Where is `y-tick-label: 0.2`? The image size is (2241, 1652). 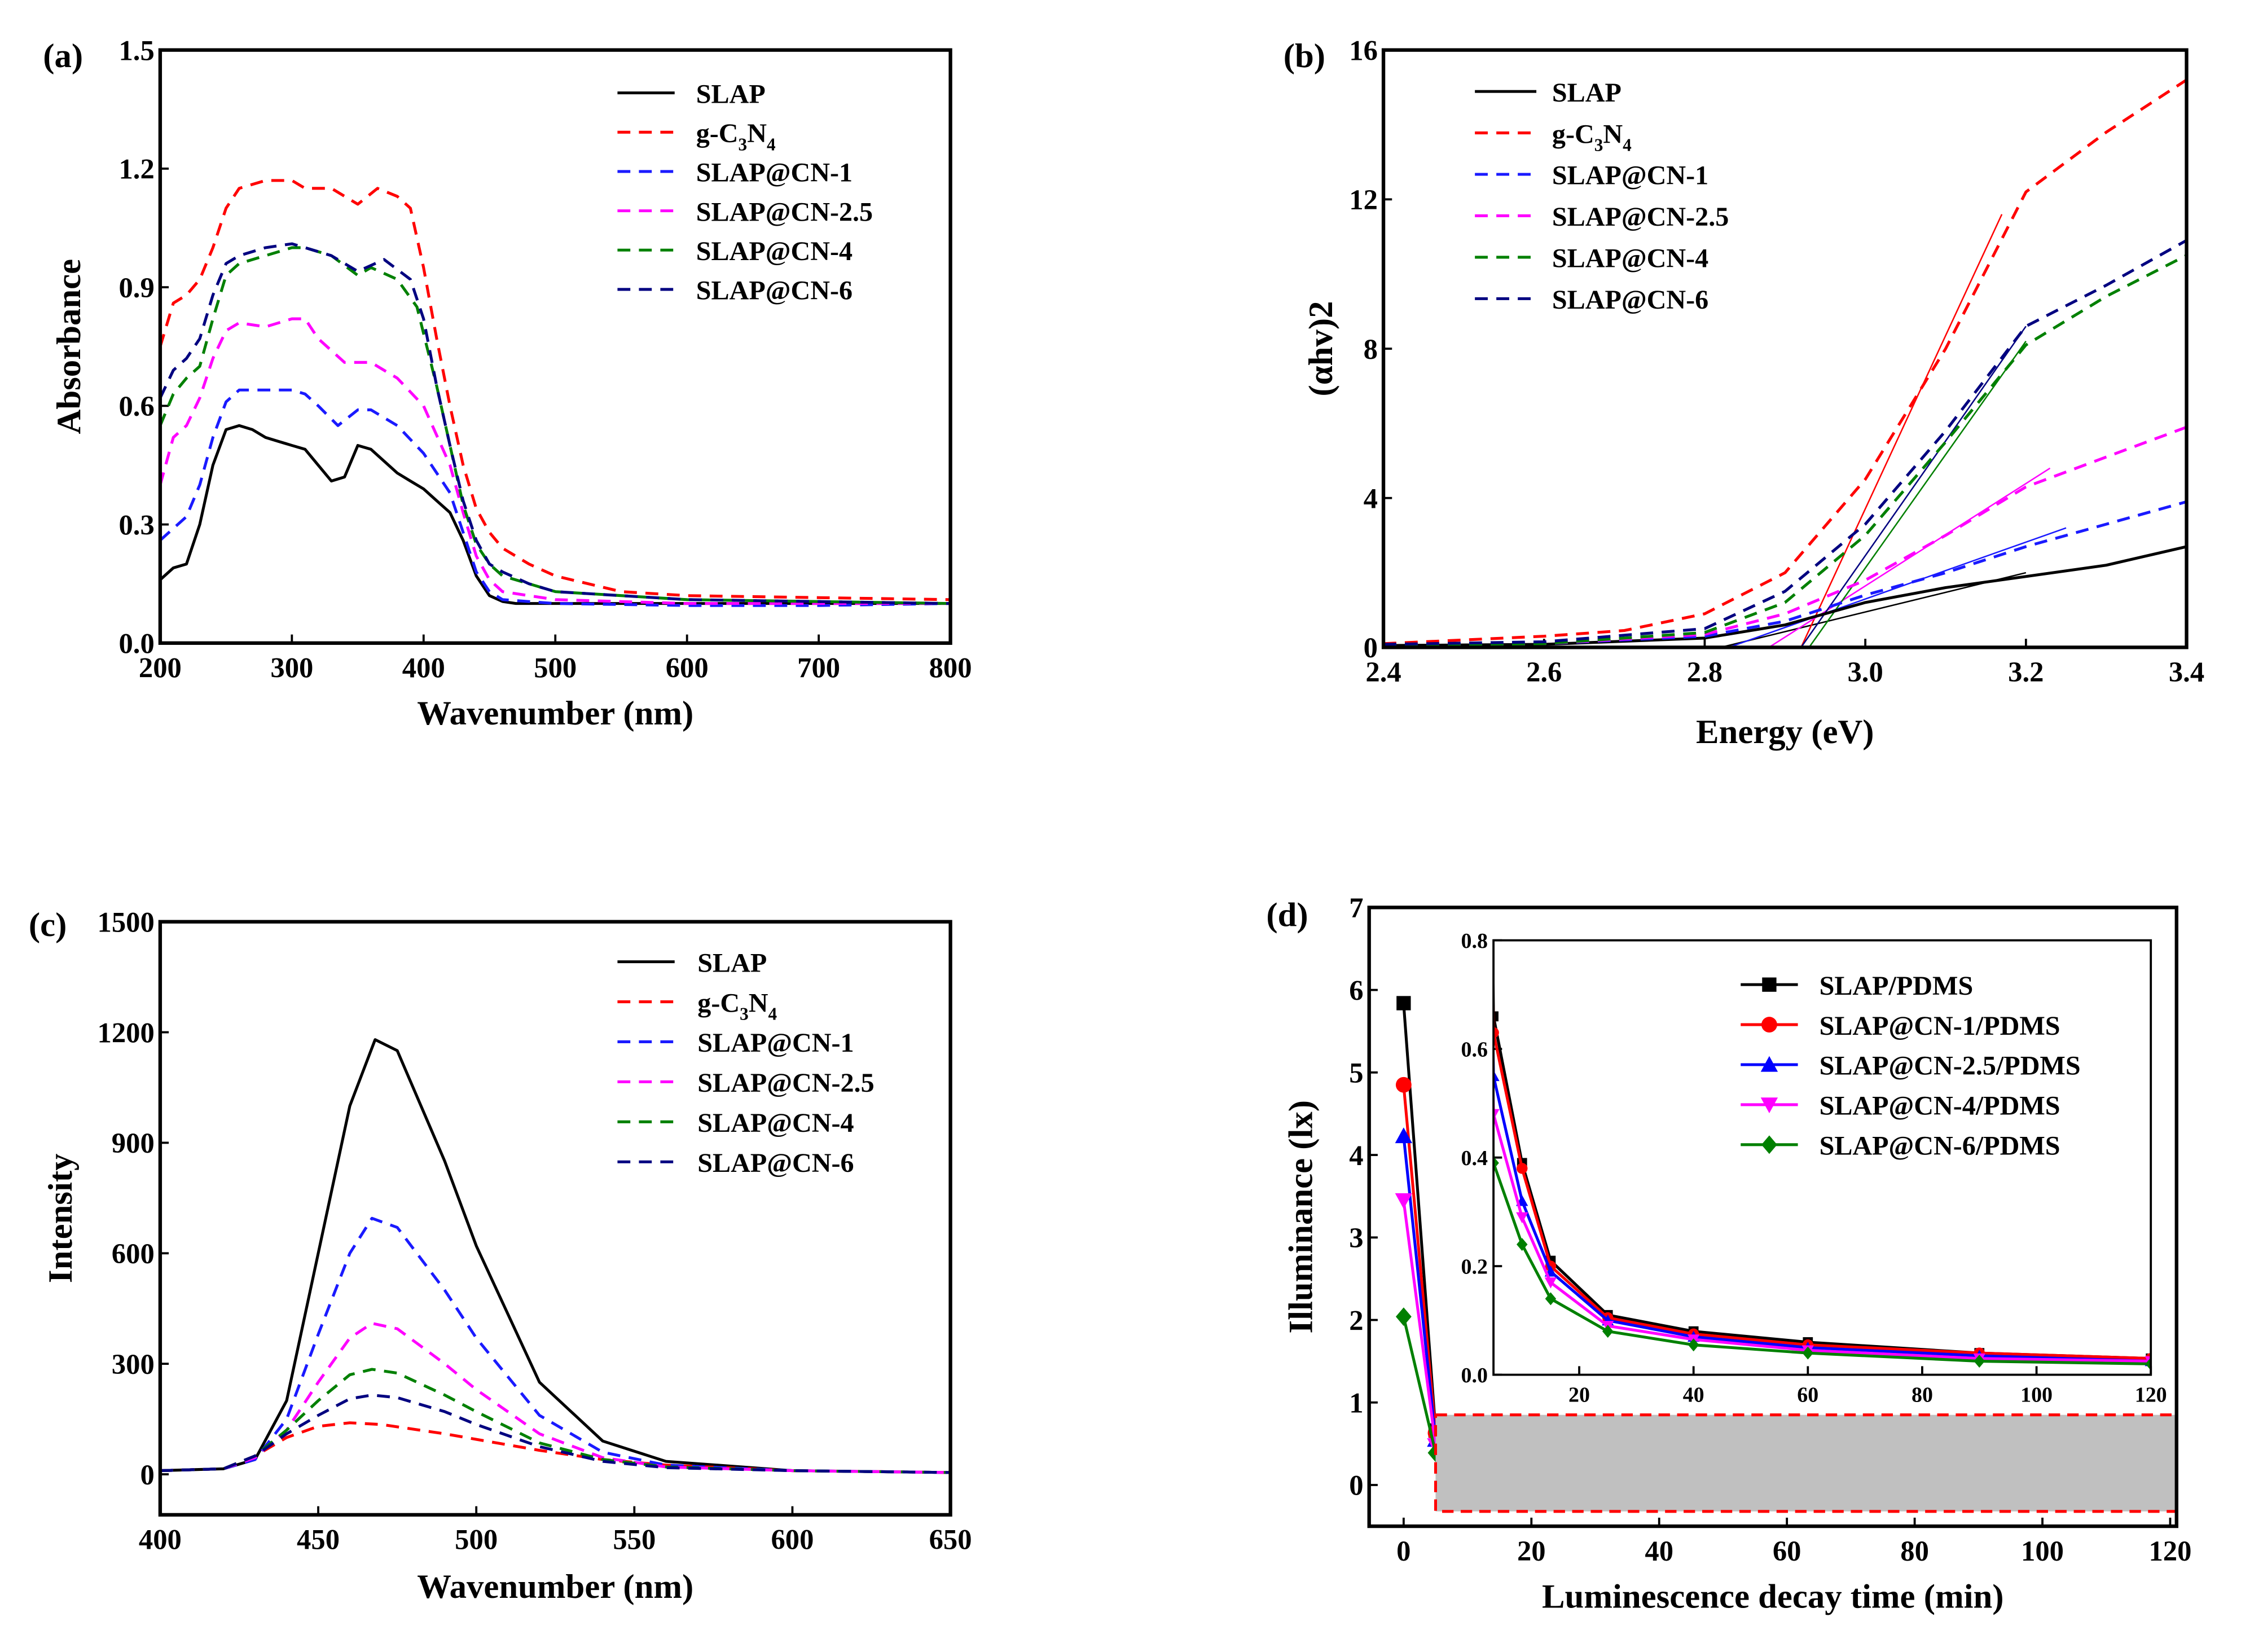
y-tick-label: 0.2 is located at coordinates (1474, 1266).